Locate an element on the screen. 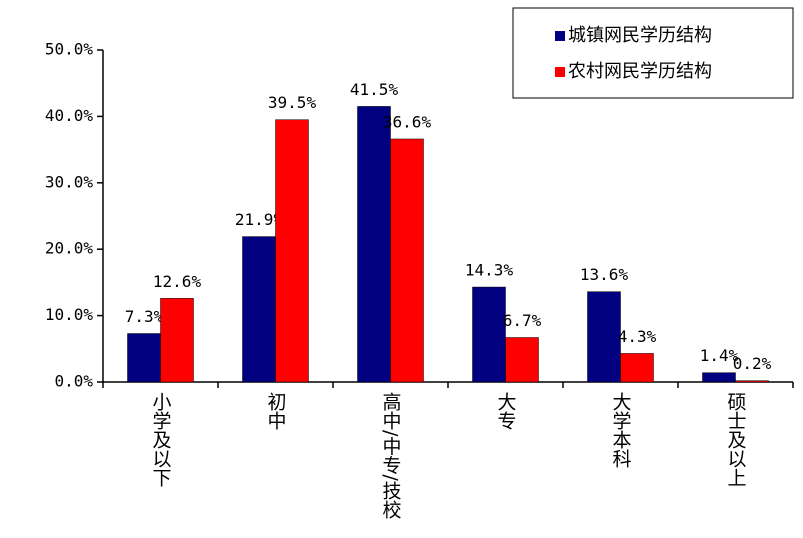 This screenshot has height=538, width=803. value-label: 0.2% is located at coordinates (752, 363).